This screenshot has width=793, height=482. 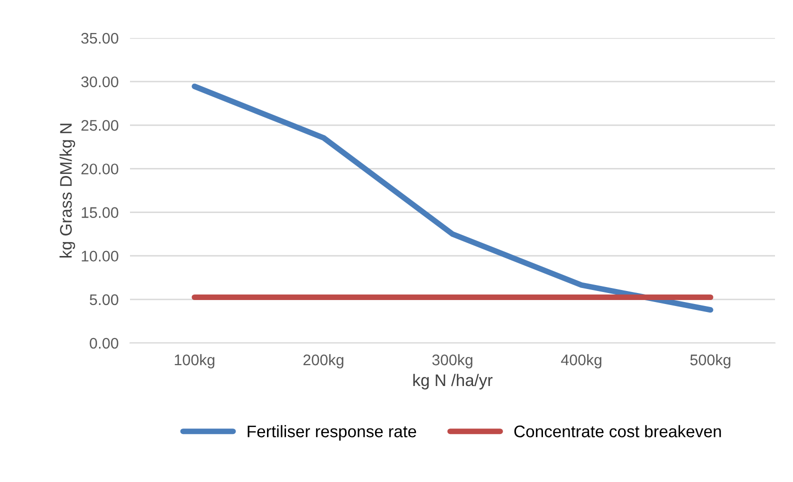 I want to click on y-tick-label: 0.00, so click(x=104, y=343).